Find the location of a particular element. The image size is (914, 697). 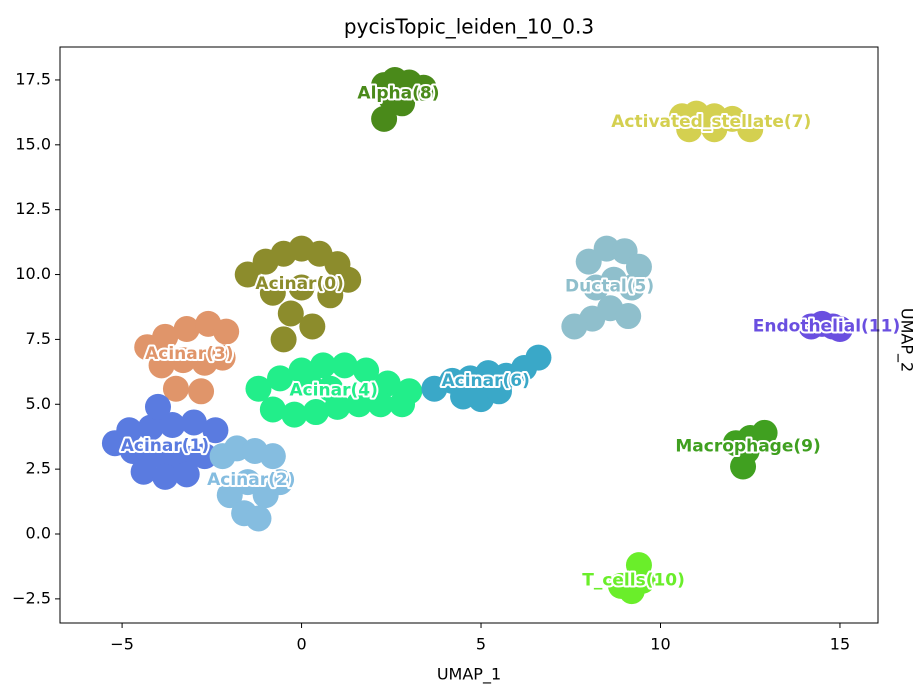

chart-title: pycisTopic_leiden_10_0.3 is located at coordinates (469, 27).